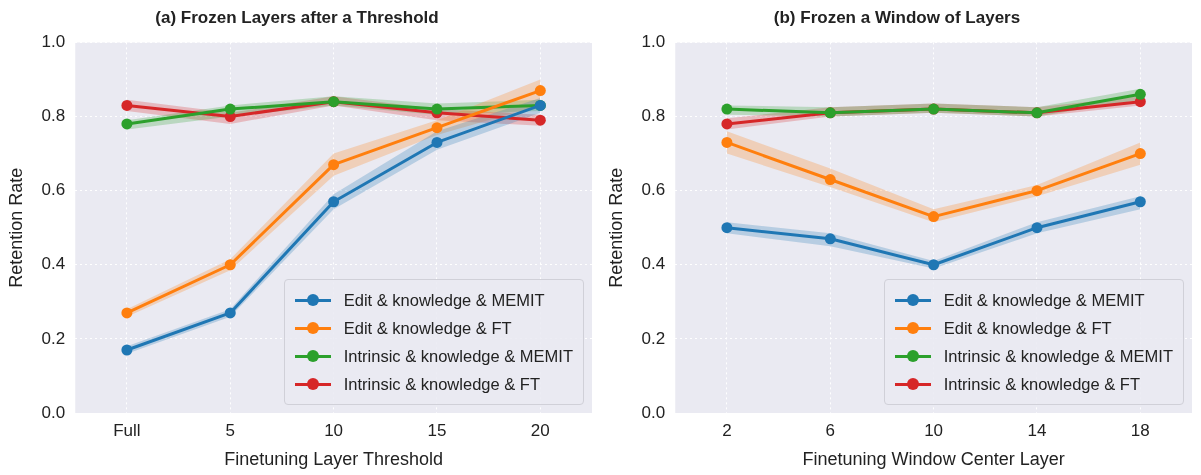 This screenshot has height=475, width=1201. Describe the element at coordinates (334, 459) in the screenshot. I see `x-axis-title: Finetuning Layer Threshold` at that location.